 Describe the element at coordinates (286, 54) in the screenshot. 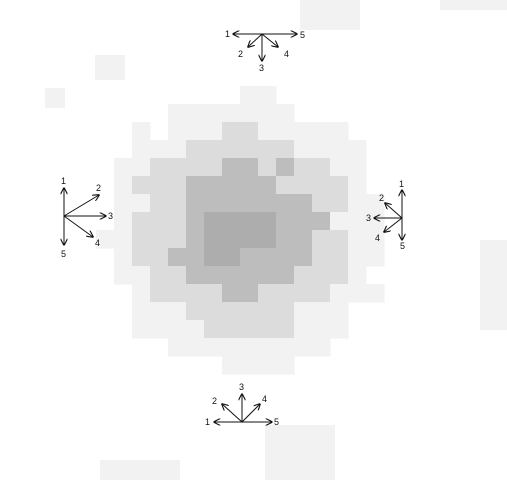

I see `arrow-label-4: 4` at that location.